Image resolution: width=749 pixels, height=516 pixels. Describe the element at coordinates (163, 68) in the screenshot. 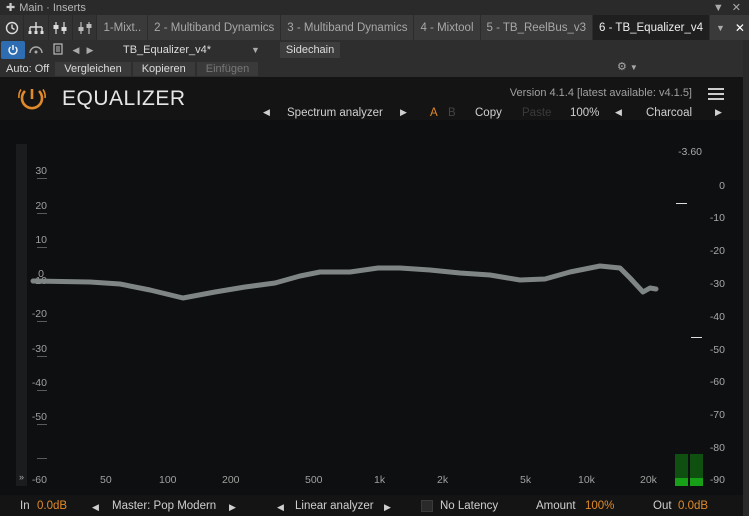

I see `copy-settings-button: Kopieren` at that location.